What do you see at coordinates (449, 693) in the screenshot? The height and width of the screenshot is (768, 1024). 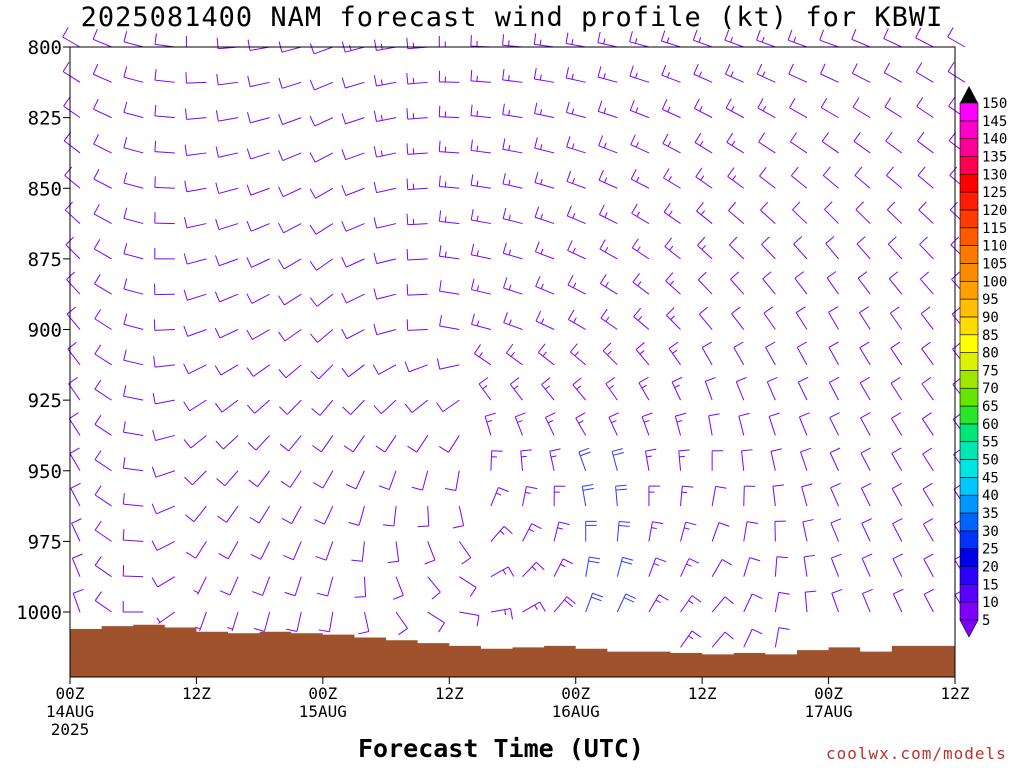 I see `x-tick-label: 12Z` at bounding box center [449, 693].